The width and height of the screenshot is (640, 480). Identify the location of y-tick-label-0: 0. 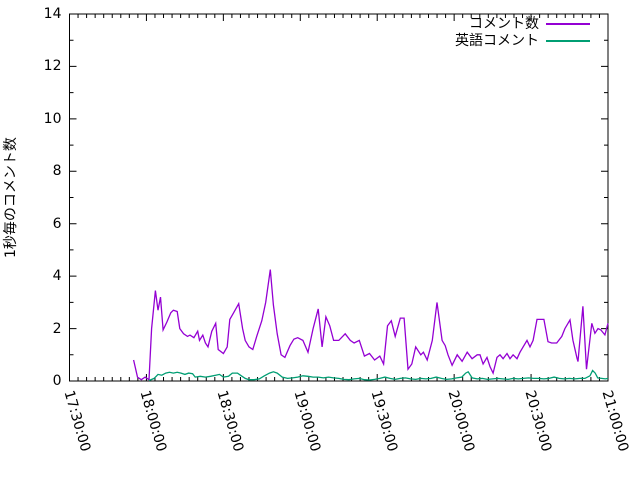
(57, 381).